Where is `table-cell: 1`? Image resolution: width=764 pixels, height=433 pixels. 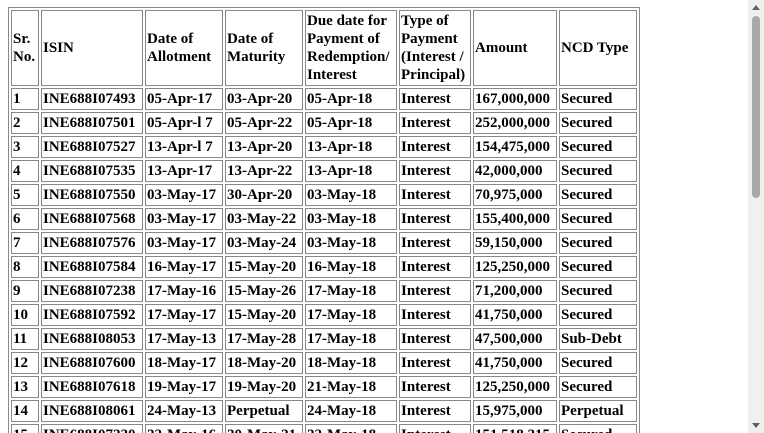
table-cell: 1 is located at coordinates (25, 99).